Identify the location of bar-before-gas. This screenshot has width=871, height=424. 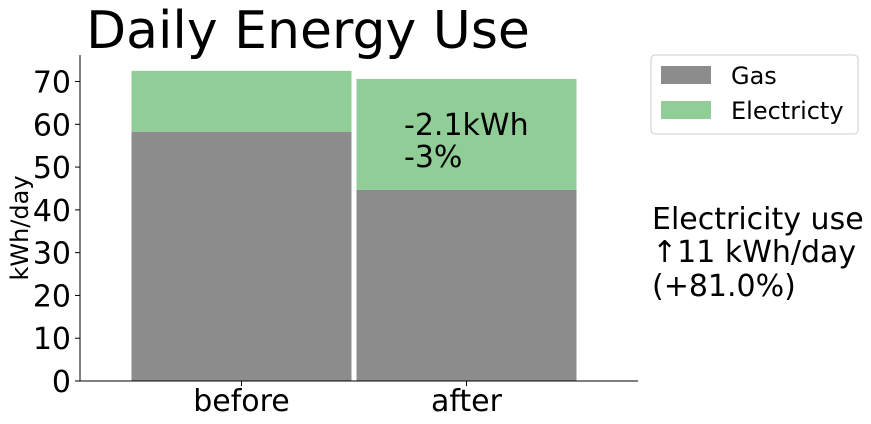
(241, 256).